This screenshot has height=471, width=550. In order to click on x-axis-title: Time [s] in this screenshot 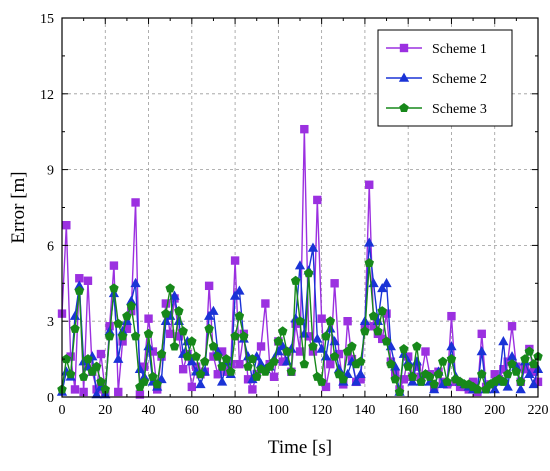, I will do `click(300, 447)`.